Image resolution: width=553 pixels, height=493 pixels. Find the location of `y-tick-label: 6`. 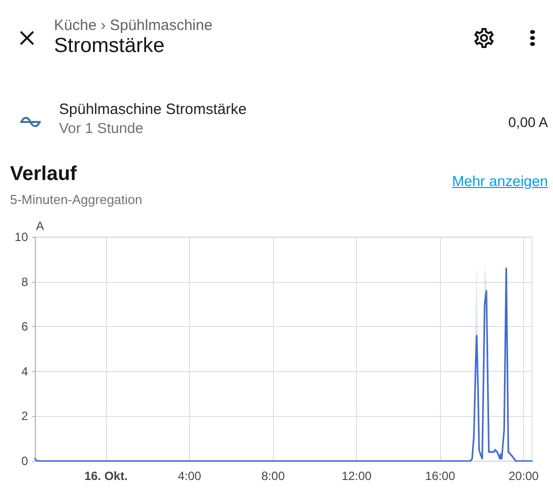

y-tick-label: 6 is located at coordinates (24, 327).